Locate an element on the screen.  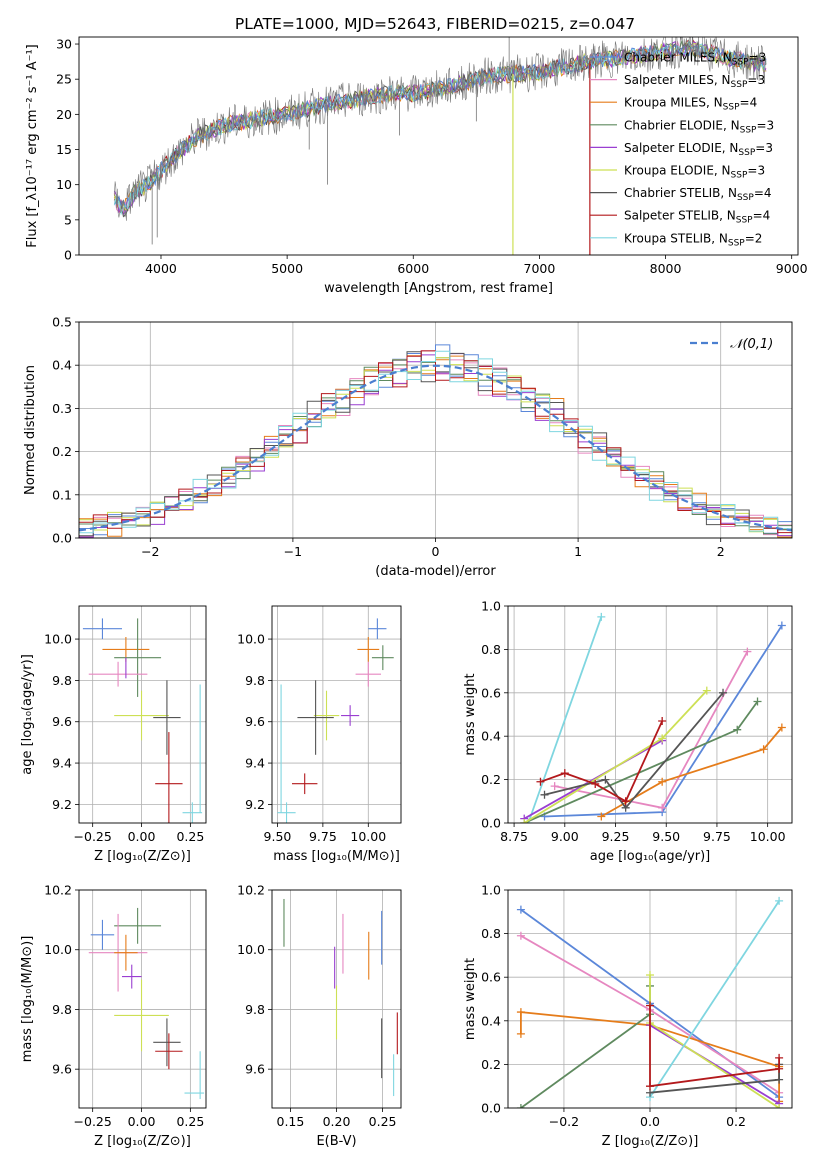
legend-entry-kroupa-stelib: Kroupa STELIB, NSSP=2 is located at coordinates (693, 239).